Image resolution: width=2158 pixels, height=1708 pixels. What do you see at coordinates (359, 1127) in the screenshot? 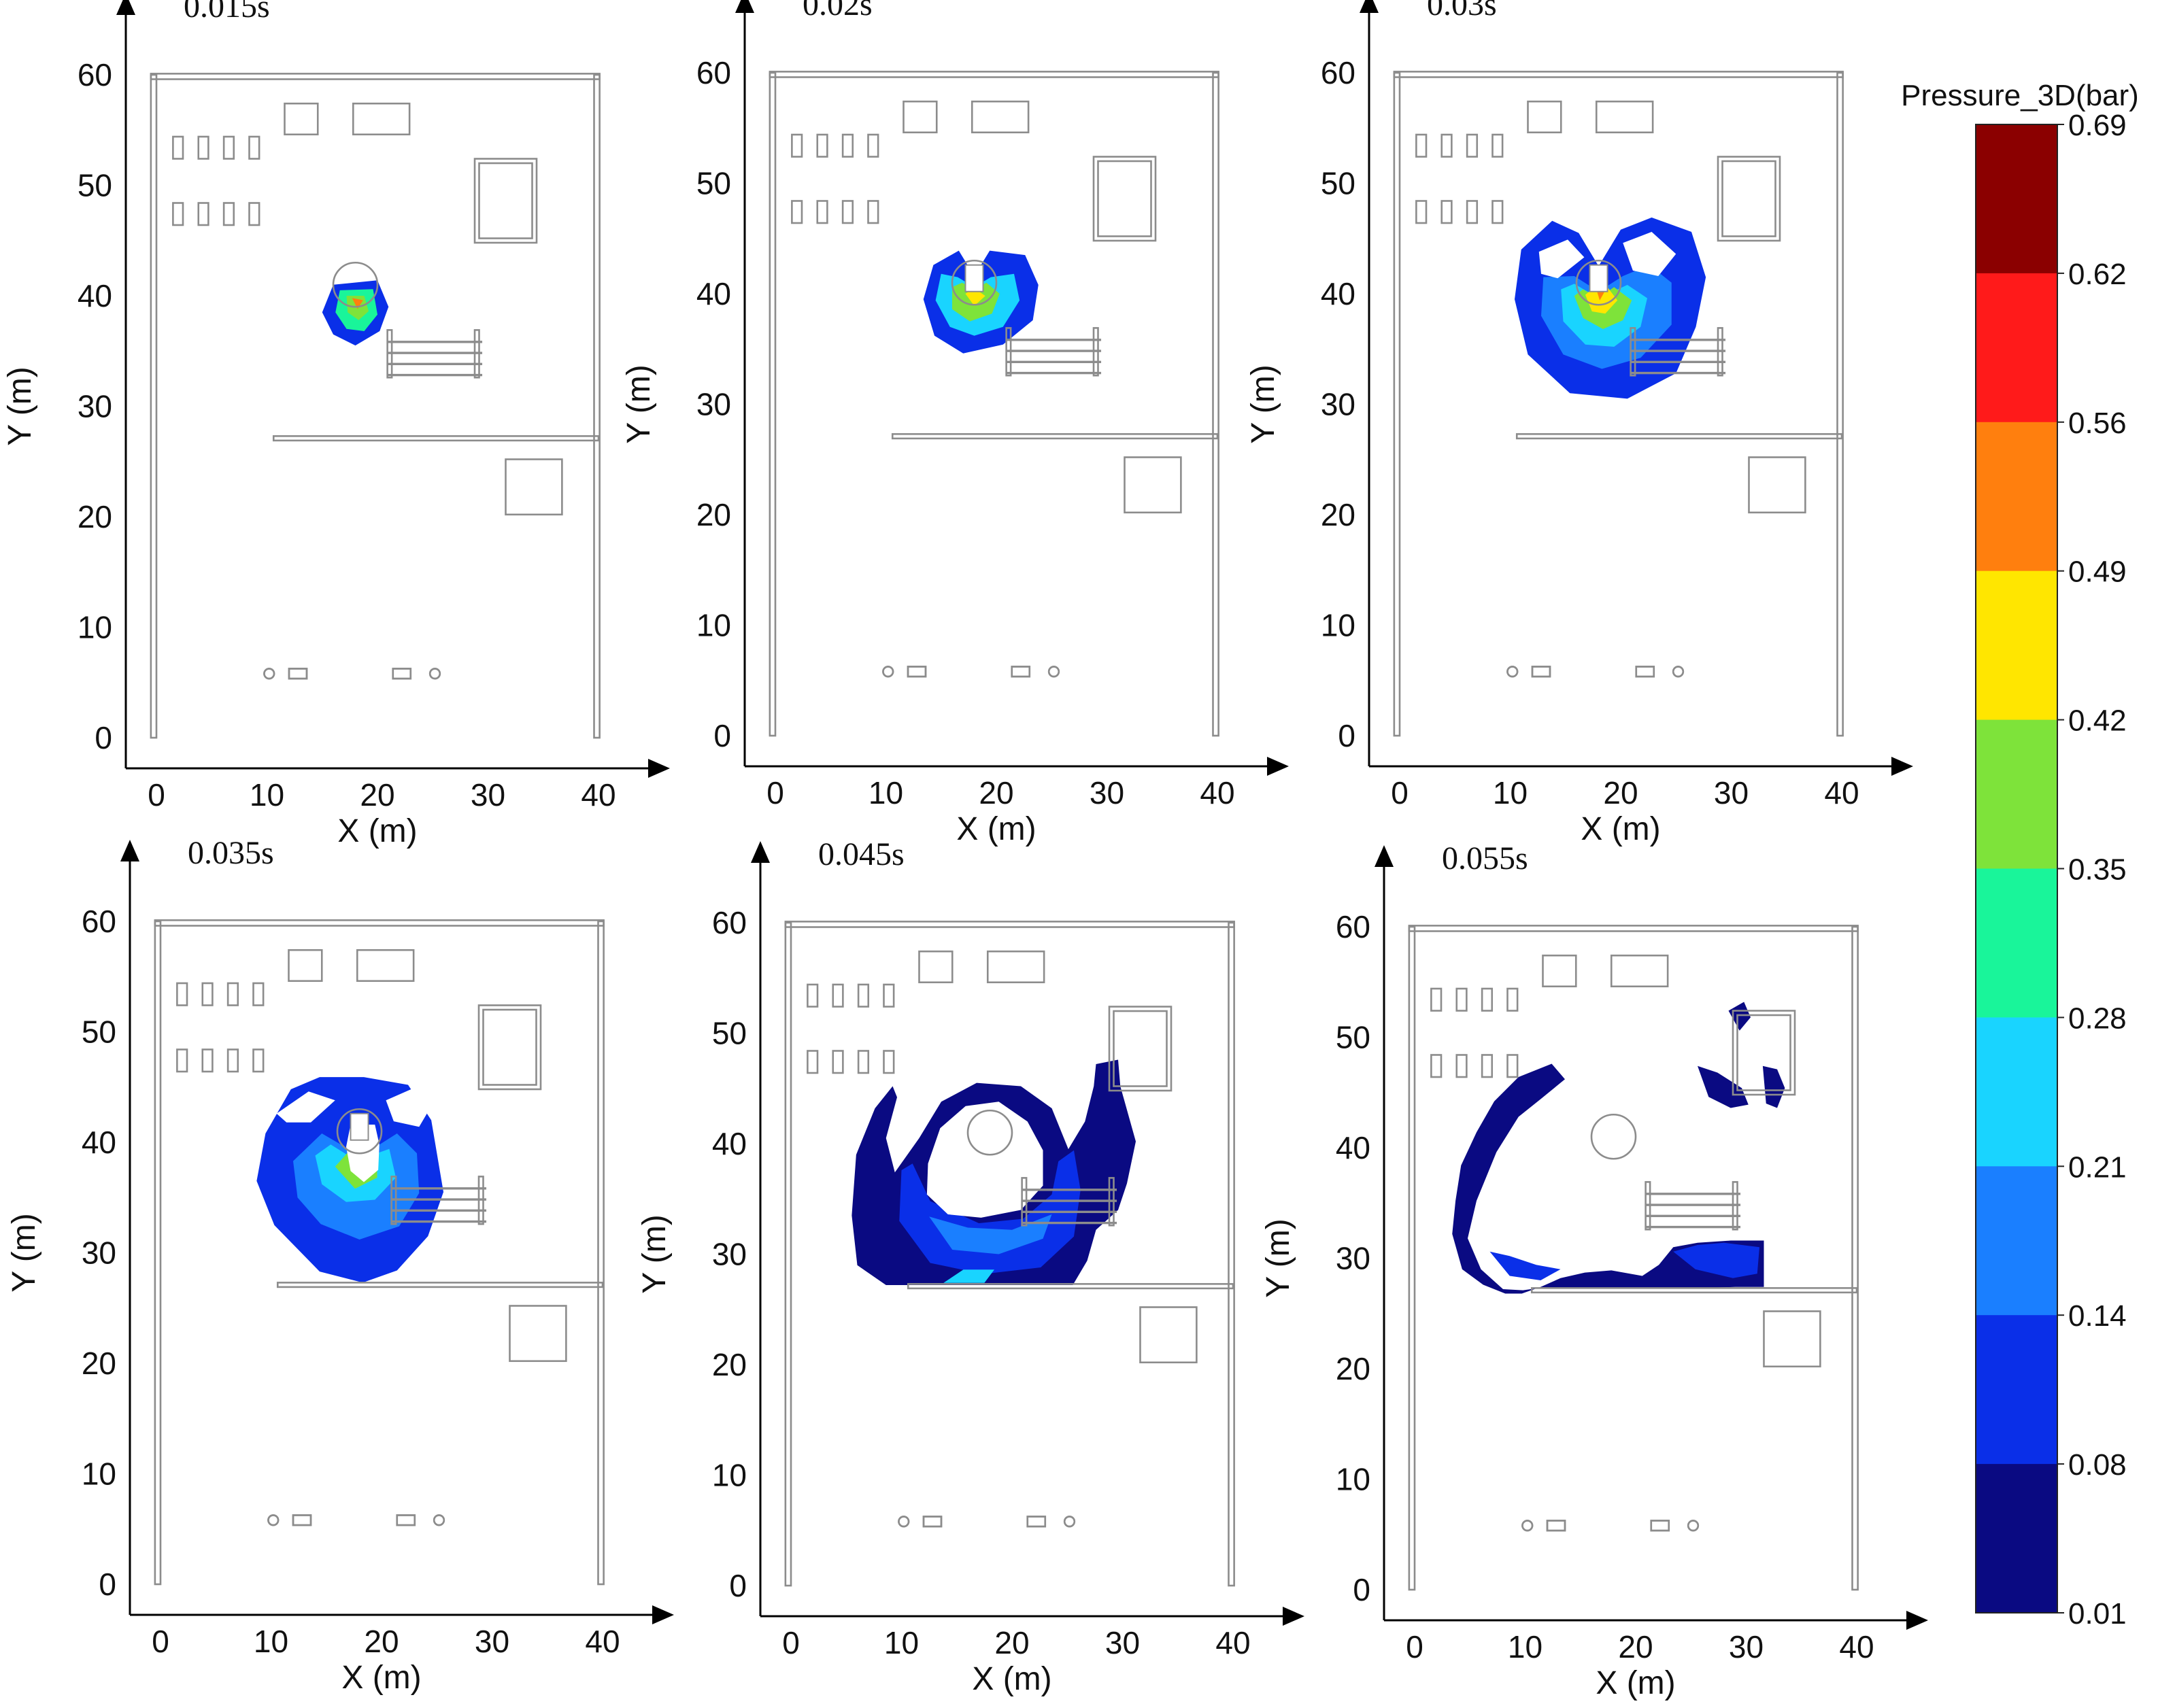
I see `vent-block` at bounding box center [359, 1127].